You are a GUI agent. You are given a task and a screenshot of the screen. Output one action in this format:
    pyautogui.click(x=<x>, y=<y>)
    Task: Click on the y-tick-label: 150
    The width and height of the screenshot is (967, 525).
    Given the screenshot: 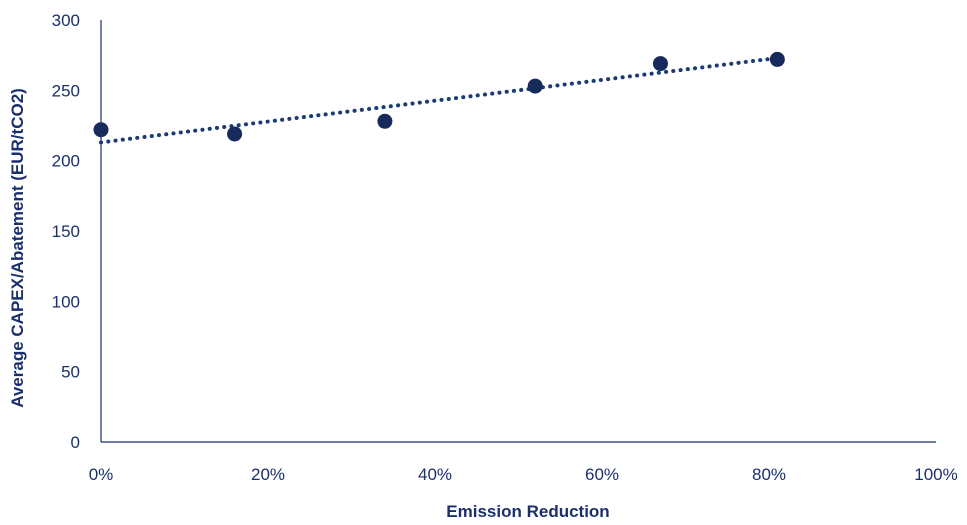 What is the action you would take?
    pyautogui.click(x=66, y=231)
    